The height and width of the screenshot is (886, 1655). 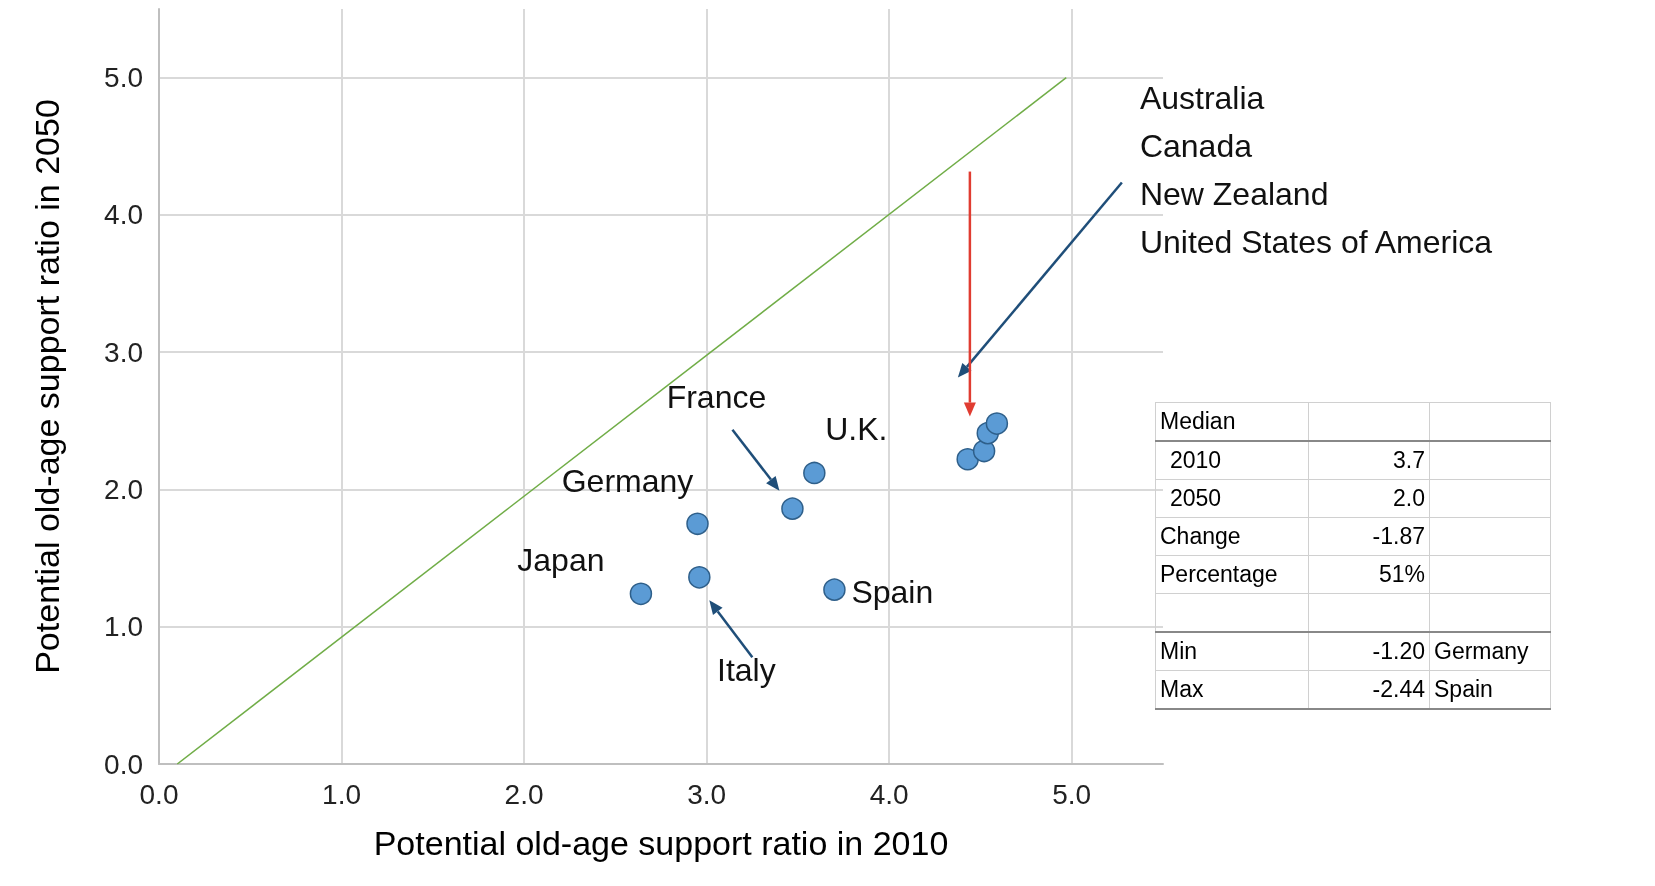 I want to click on annotation: Italy, so click(x=746, y=670).